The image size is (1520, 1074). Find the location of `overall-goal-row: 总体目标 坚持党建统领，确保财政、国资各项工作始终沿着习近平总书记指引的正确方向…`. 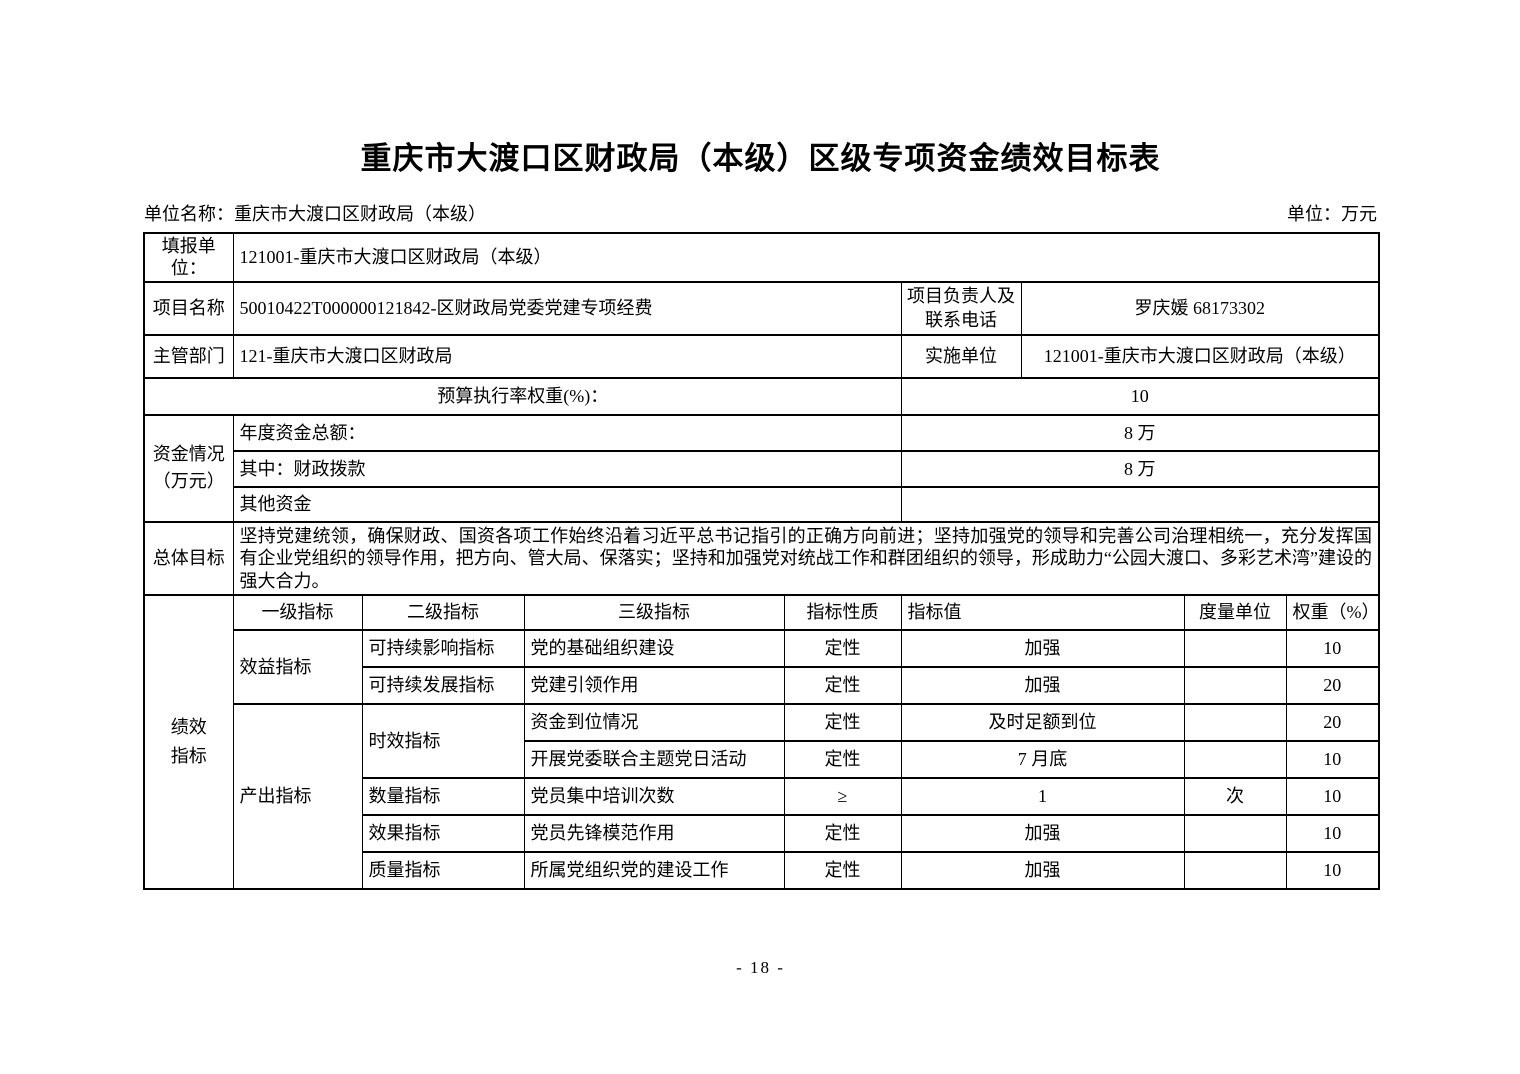

overall-goal-row: 总体目标 坚持党建统领，确保财政、国资各项工作始终沿着习近平总书记指引的正确方向… is located at coordinates (761, 558).